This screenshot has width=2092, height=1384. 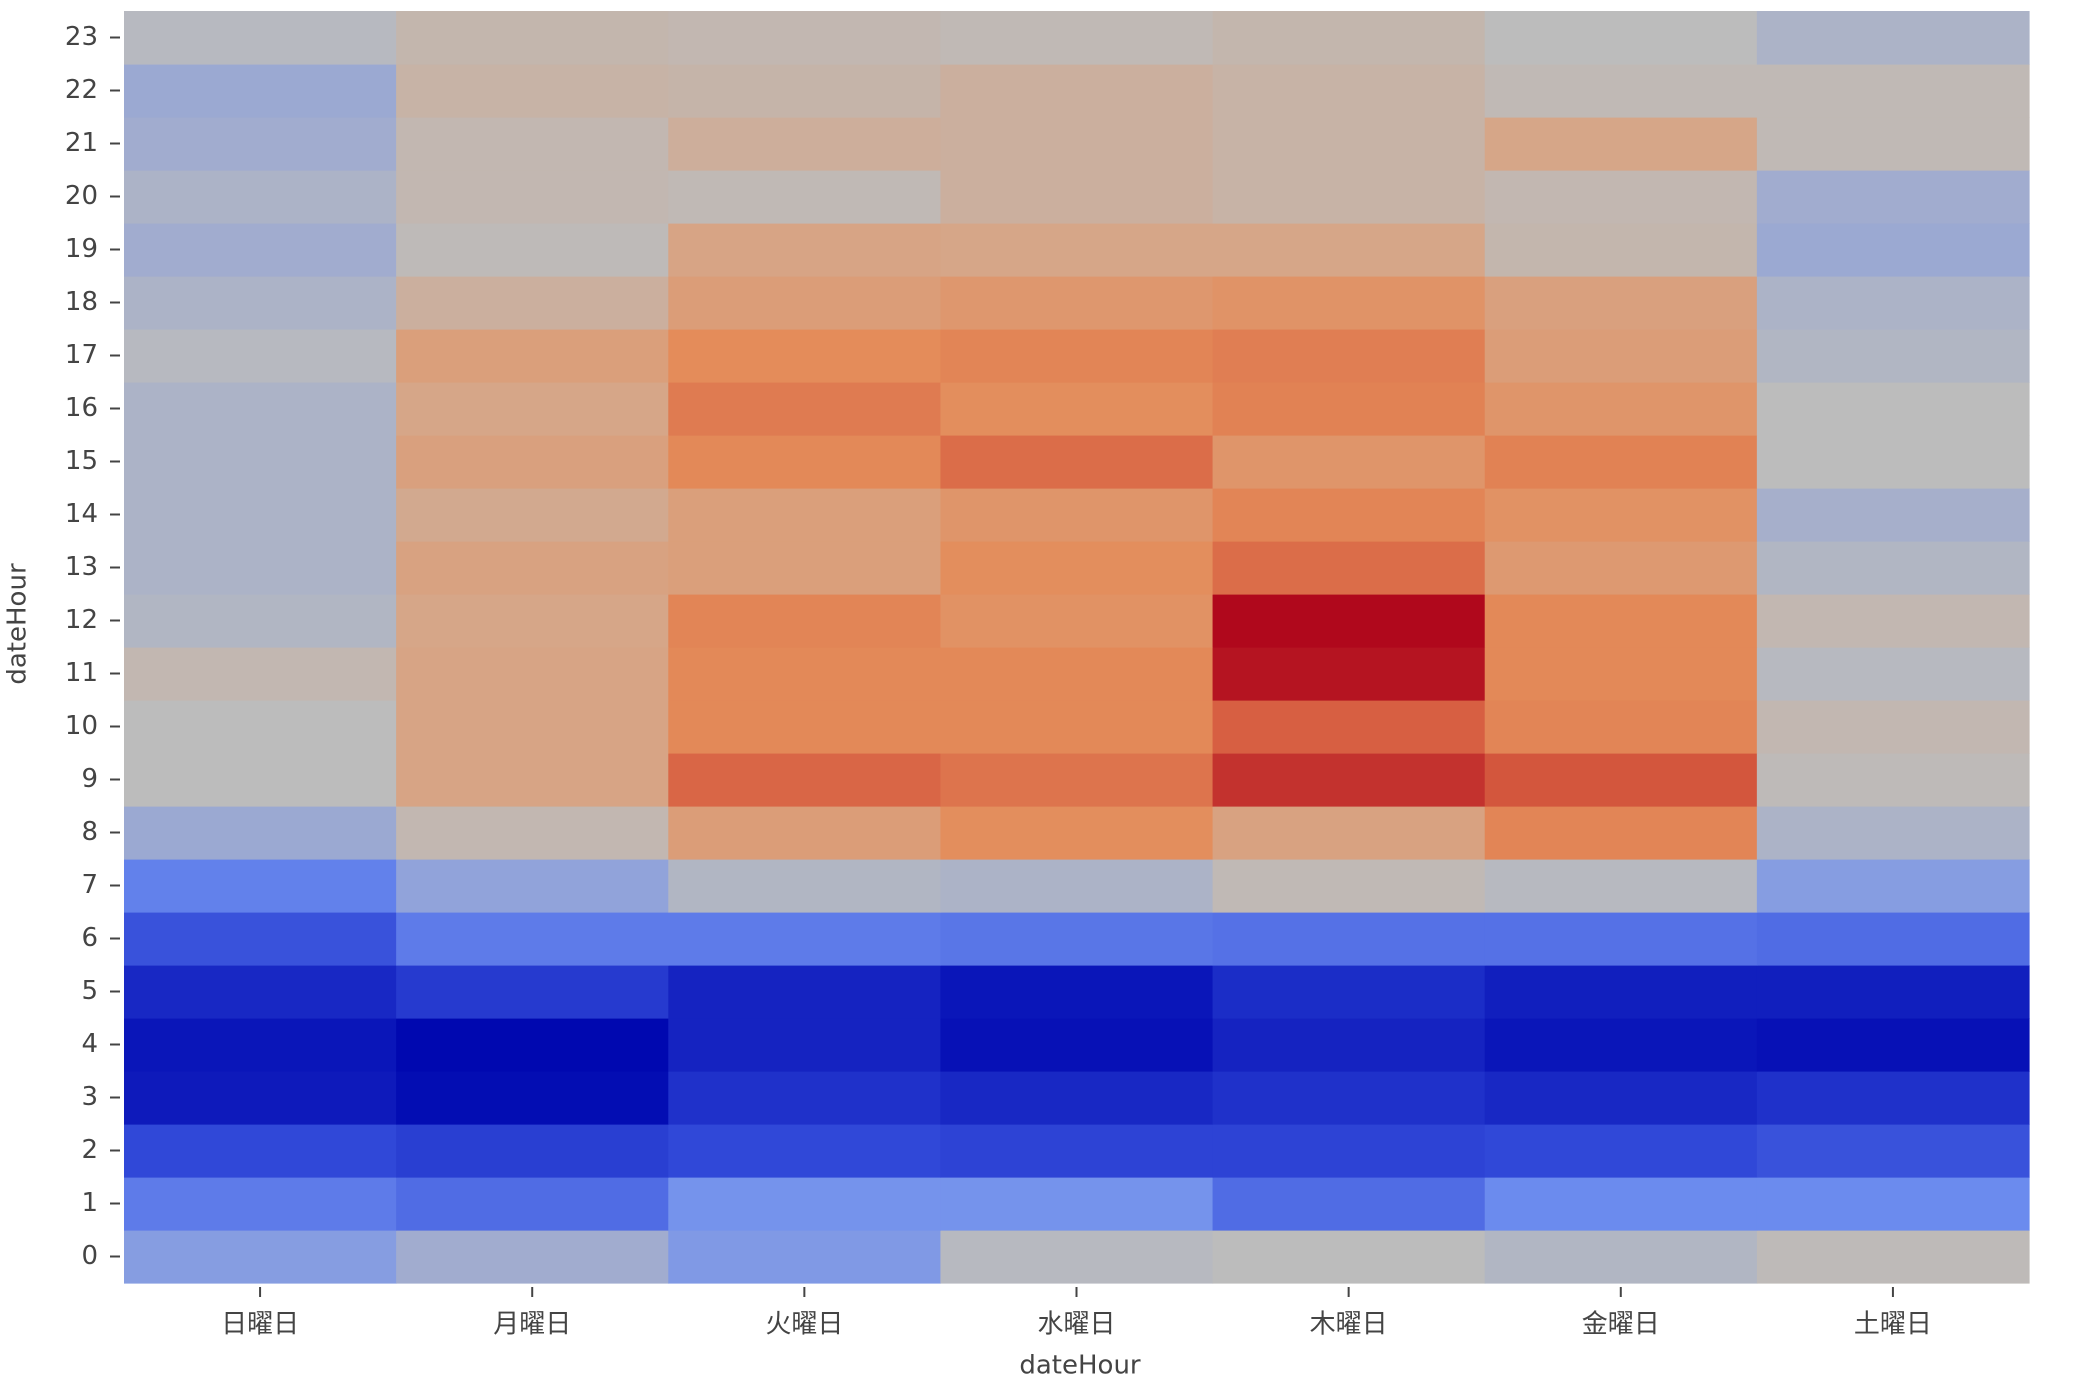 I want to click on y-tick-label: 12, so click(x=81, y=620).